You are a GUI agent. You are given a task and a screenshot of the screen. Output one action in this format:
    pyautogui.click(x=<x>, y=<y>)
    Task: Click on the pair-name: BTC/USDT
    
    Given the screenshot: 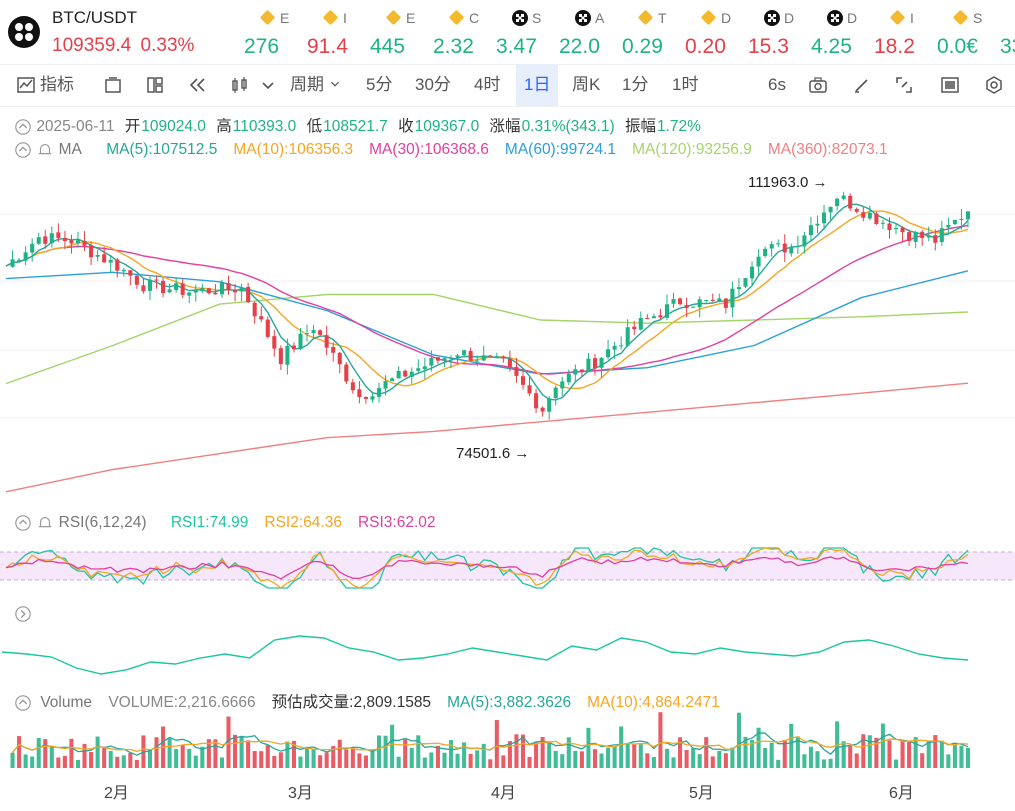 What is the action you would take?
    pyautogui.click(x=94, y=17)
    